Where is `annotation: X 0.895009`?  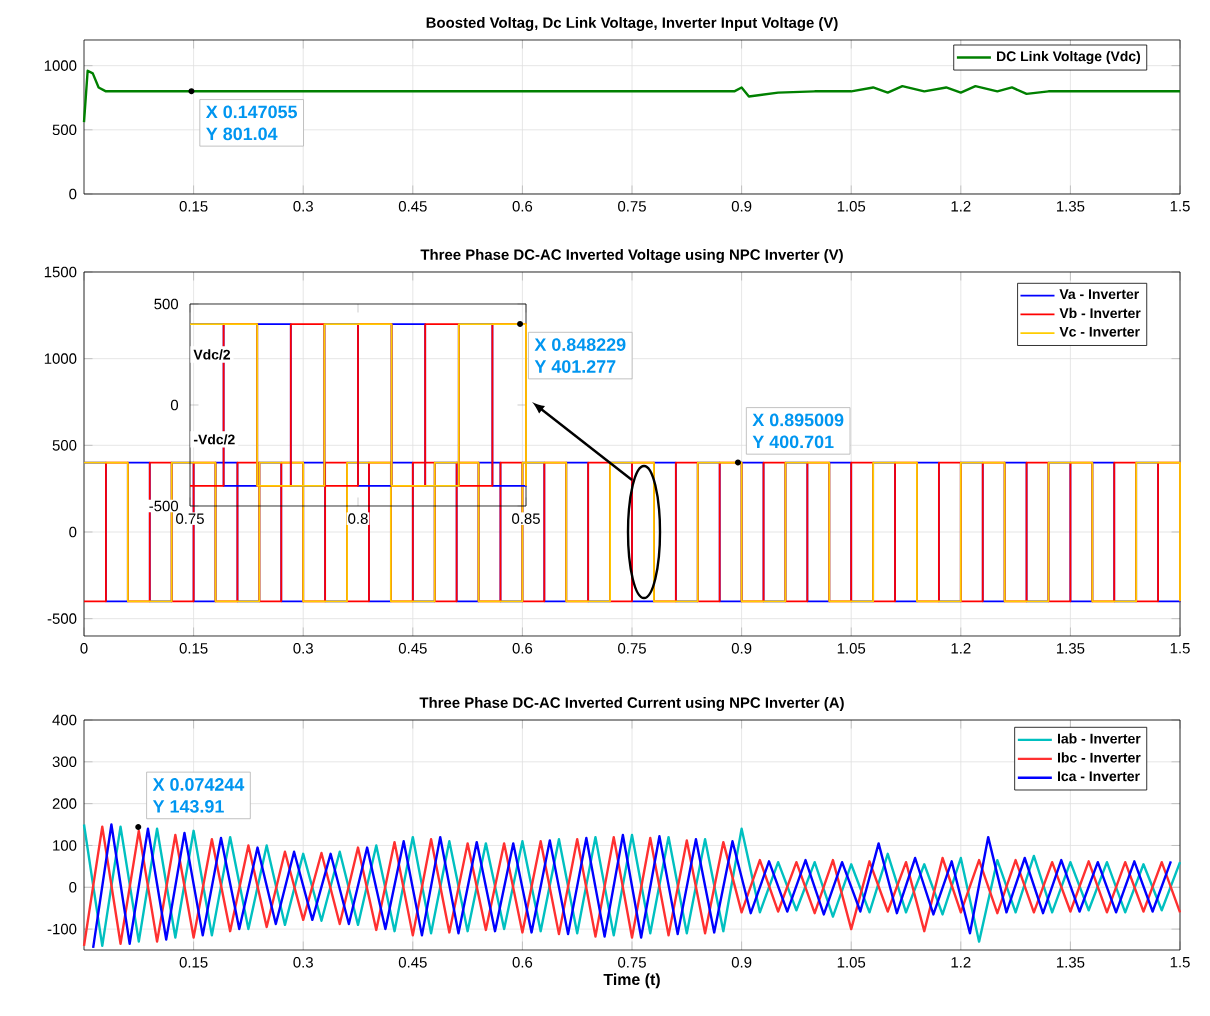
annotation: X 0.895009 is located at coordinates (798, 420).